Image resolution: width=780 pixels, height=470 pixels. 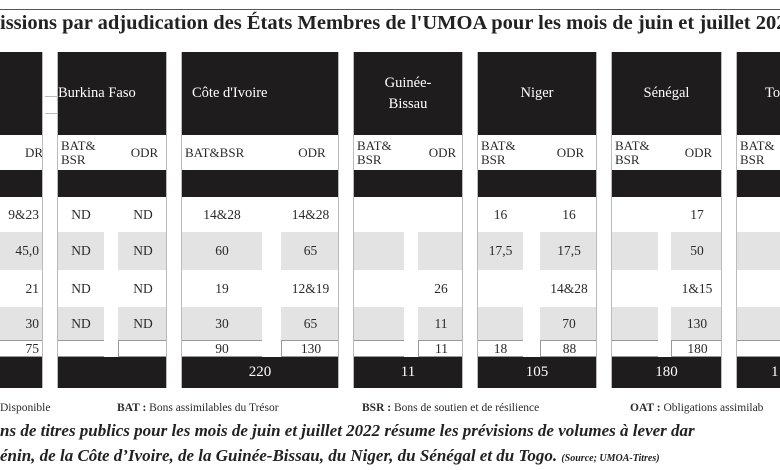 What do you see at coordinates (222, 288) in the screenshot?
I see `value-cell: 19` at bounding box center [222, 288].